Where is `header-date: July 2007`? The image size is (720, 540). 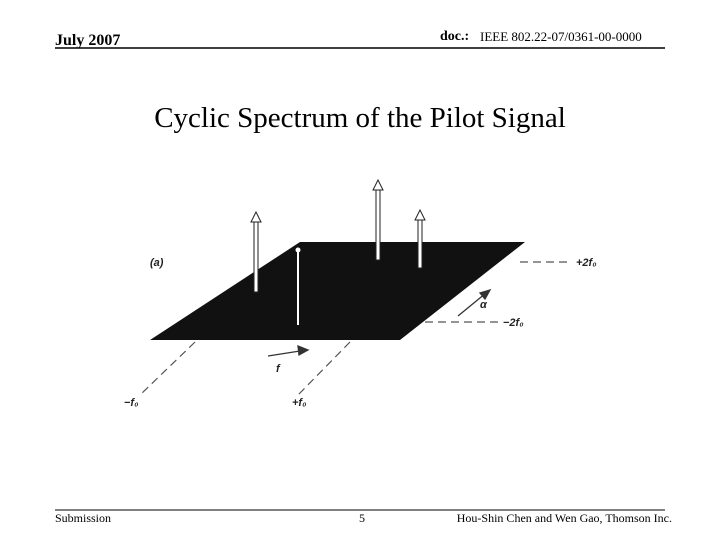
header-date: July 2007 is located at coordinates (87, 40).